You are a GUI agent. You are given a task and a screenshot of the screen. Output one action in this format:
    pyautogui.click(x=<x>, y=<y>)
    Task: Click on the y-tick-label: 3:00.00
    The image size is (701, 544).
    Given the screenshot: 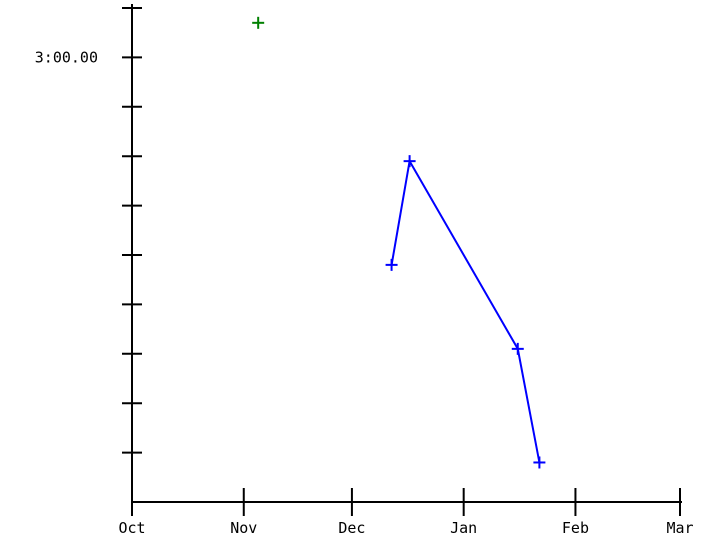 What is the action you would take?
    pyautogui.click(x=66, y=57)
    